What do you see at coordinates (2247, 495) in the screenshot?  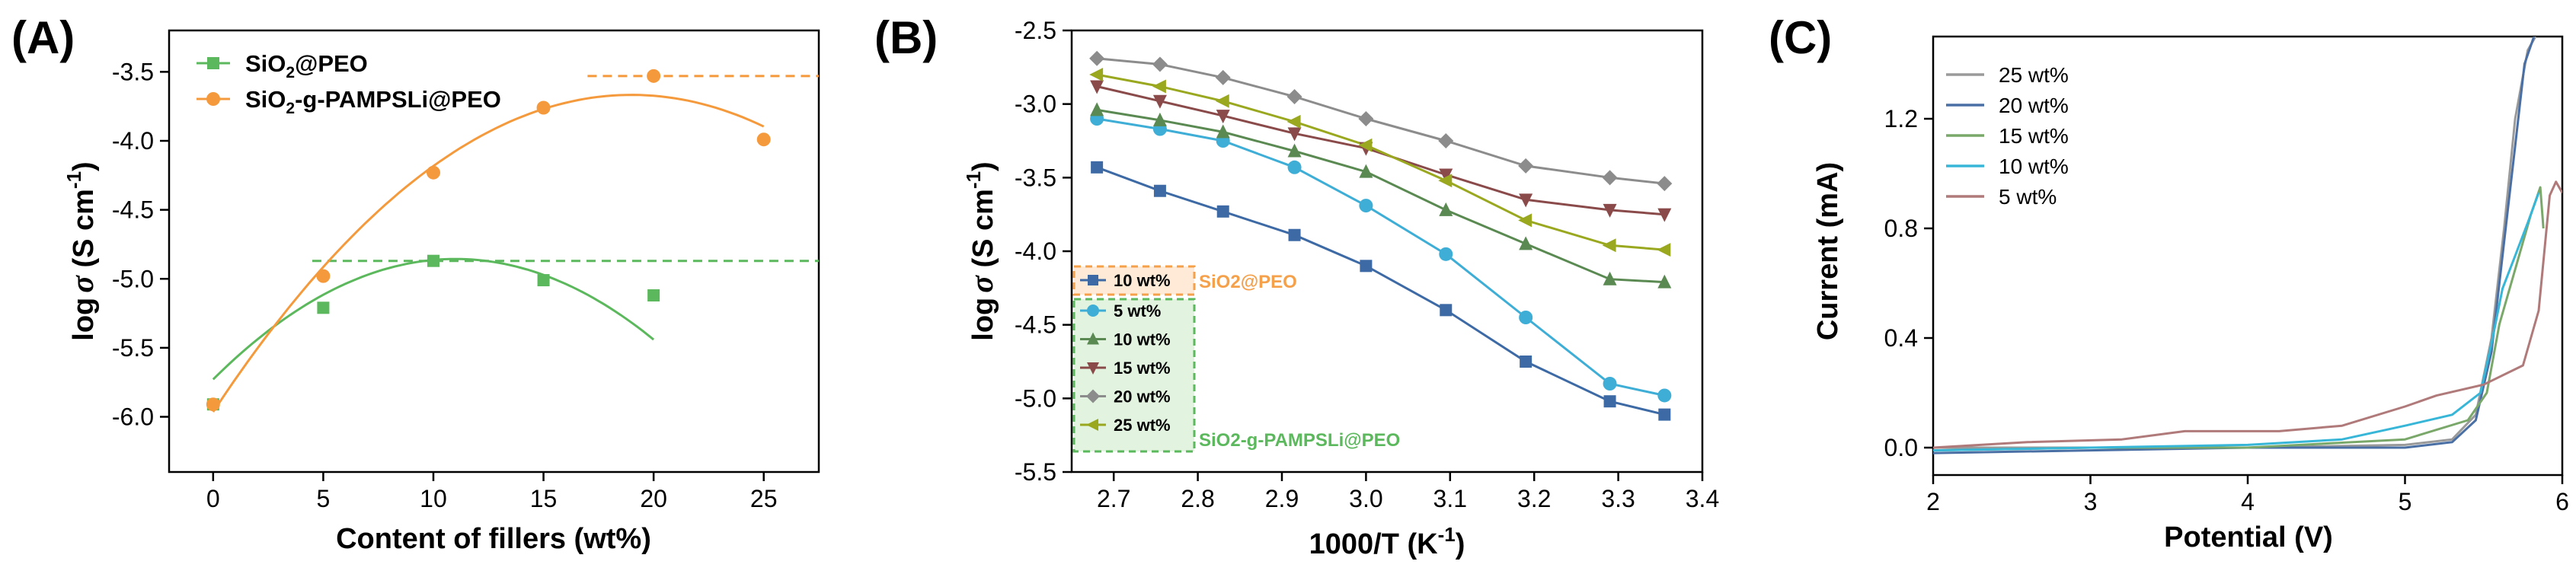 I see `panel-c-x-ticks: 2 3 4 5 6` at bounding box center [2247, 495].